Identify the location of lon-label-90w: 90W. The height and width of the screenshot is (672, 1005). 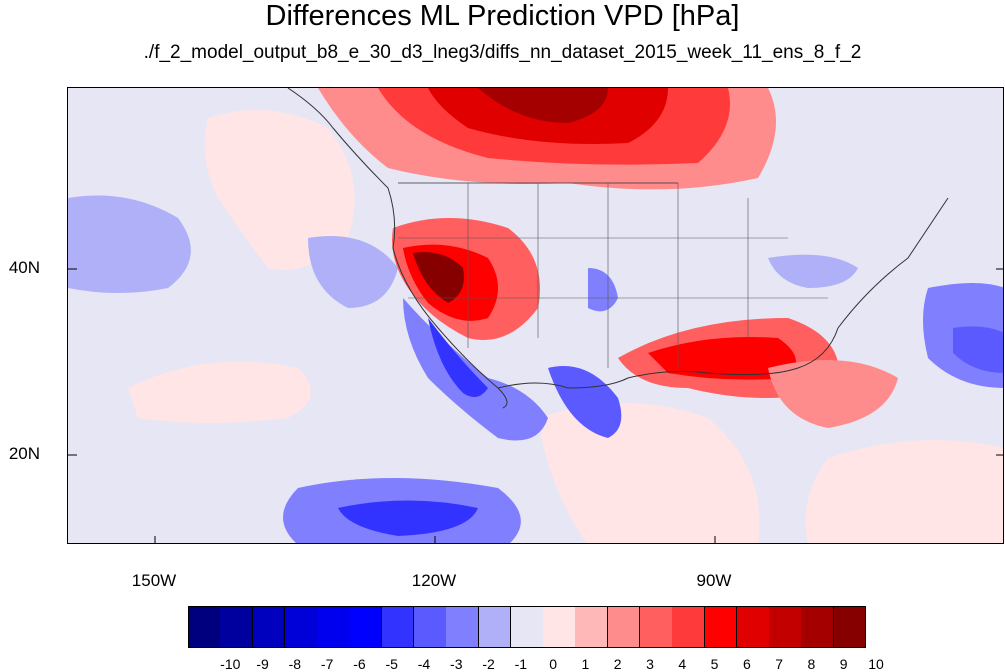
(714, 580).